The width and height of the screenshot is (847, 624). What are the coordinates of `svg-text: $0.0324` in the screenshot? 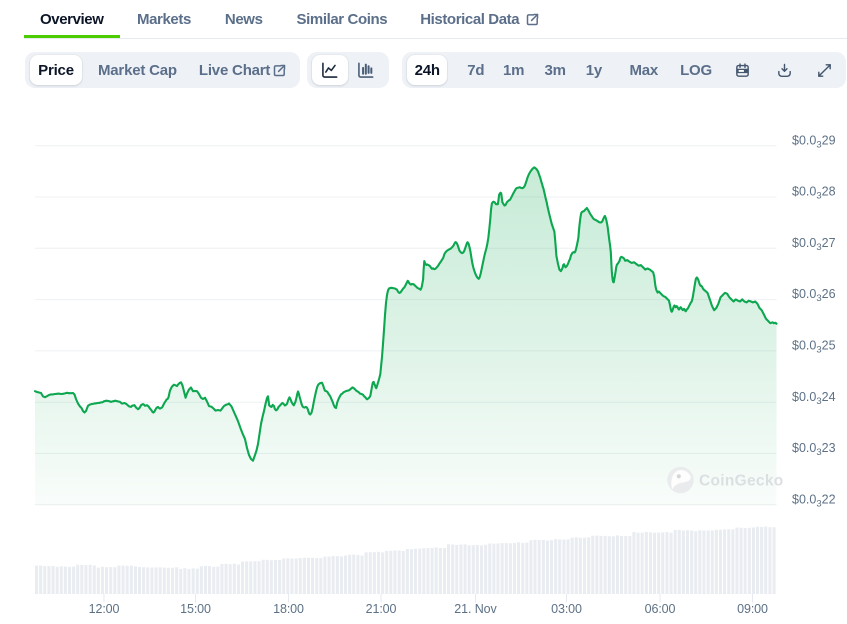 It's located at (814, 398).